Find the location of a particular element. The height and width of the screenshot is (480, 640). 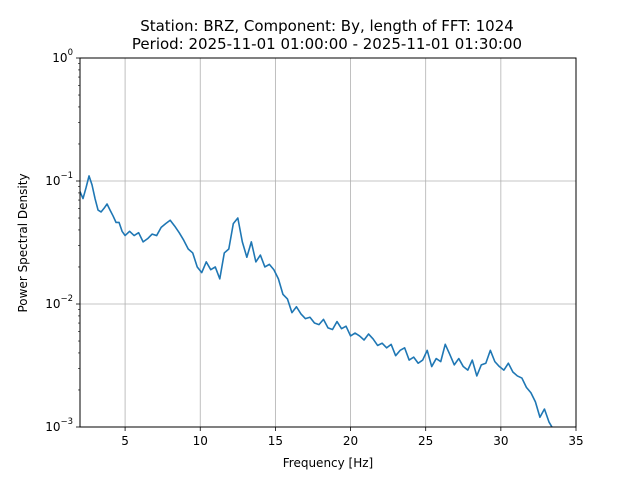

y-tick-label-exponent: −3 is located at coordinates (66, 422).